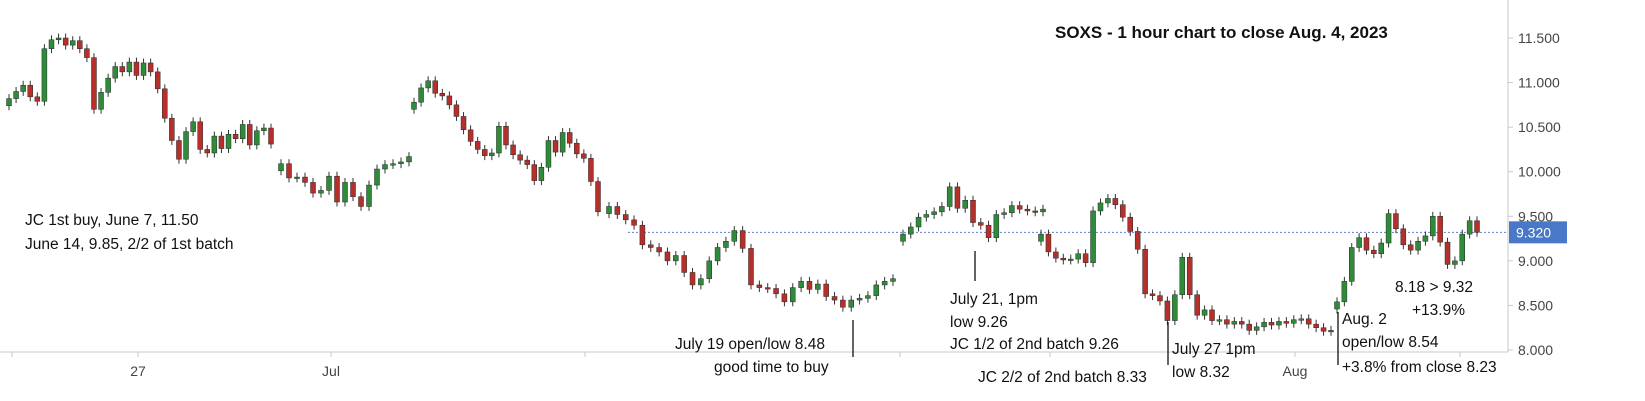 The width and height of the screenshot is (1645, 401). I want to click on y-tick-label: 10.500, so click(1539, 127).